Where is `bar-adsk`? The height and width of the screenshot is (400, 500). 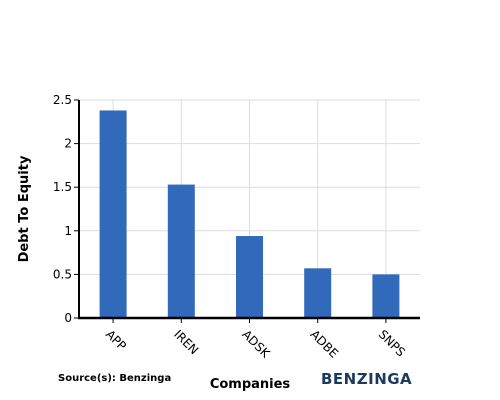
bar-adsk is located at coordinates (249, 277).